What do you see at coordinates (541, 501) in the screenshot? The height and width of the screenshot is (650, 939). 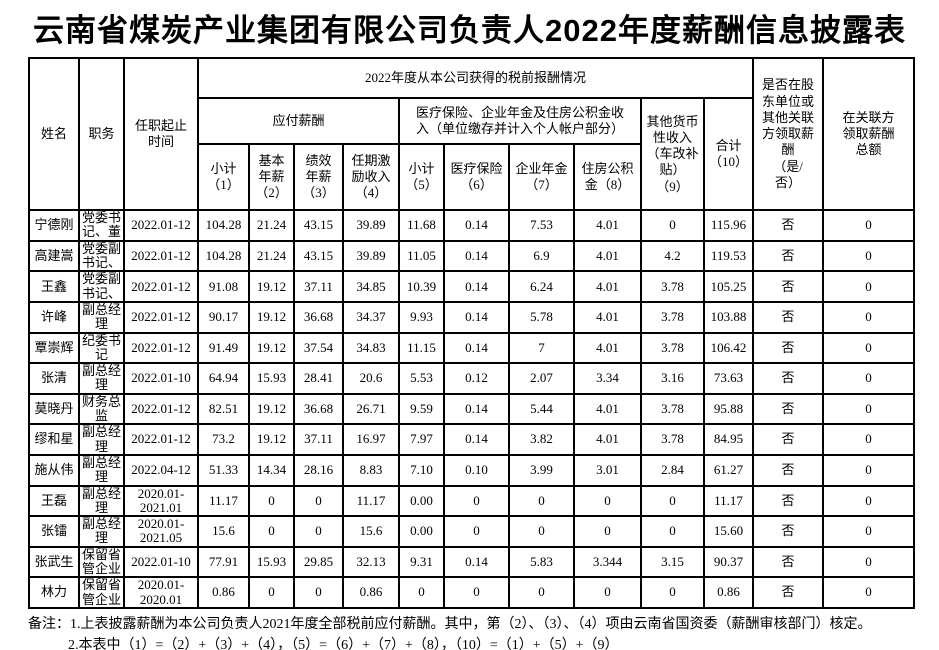 I see `cell-enterprise-annuity7: 0` at bounding box center [541, 501].